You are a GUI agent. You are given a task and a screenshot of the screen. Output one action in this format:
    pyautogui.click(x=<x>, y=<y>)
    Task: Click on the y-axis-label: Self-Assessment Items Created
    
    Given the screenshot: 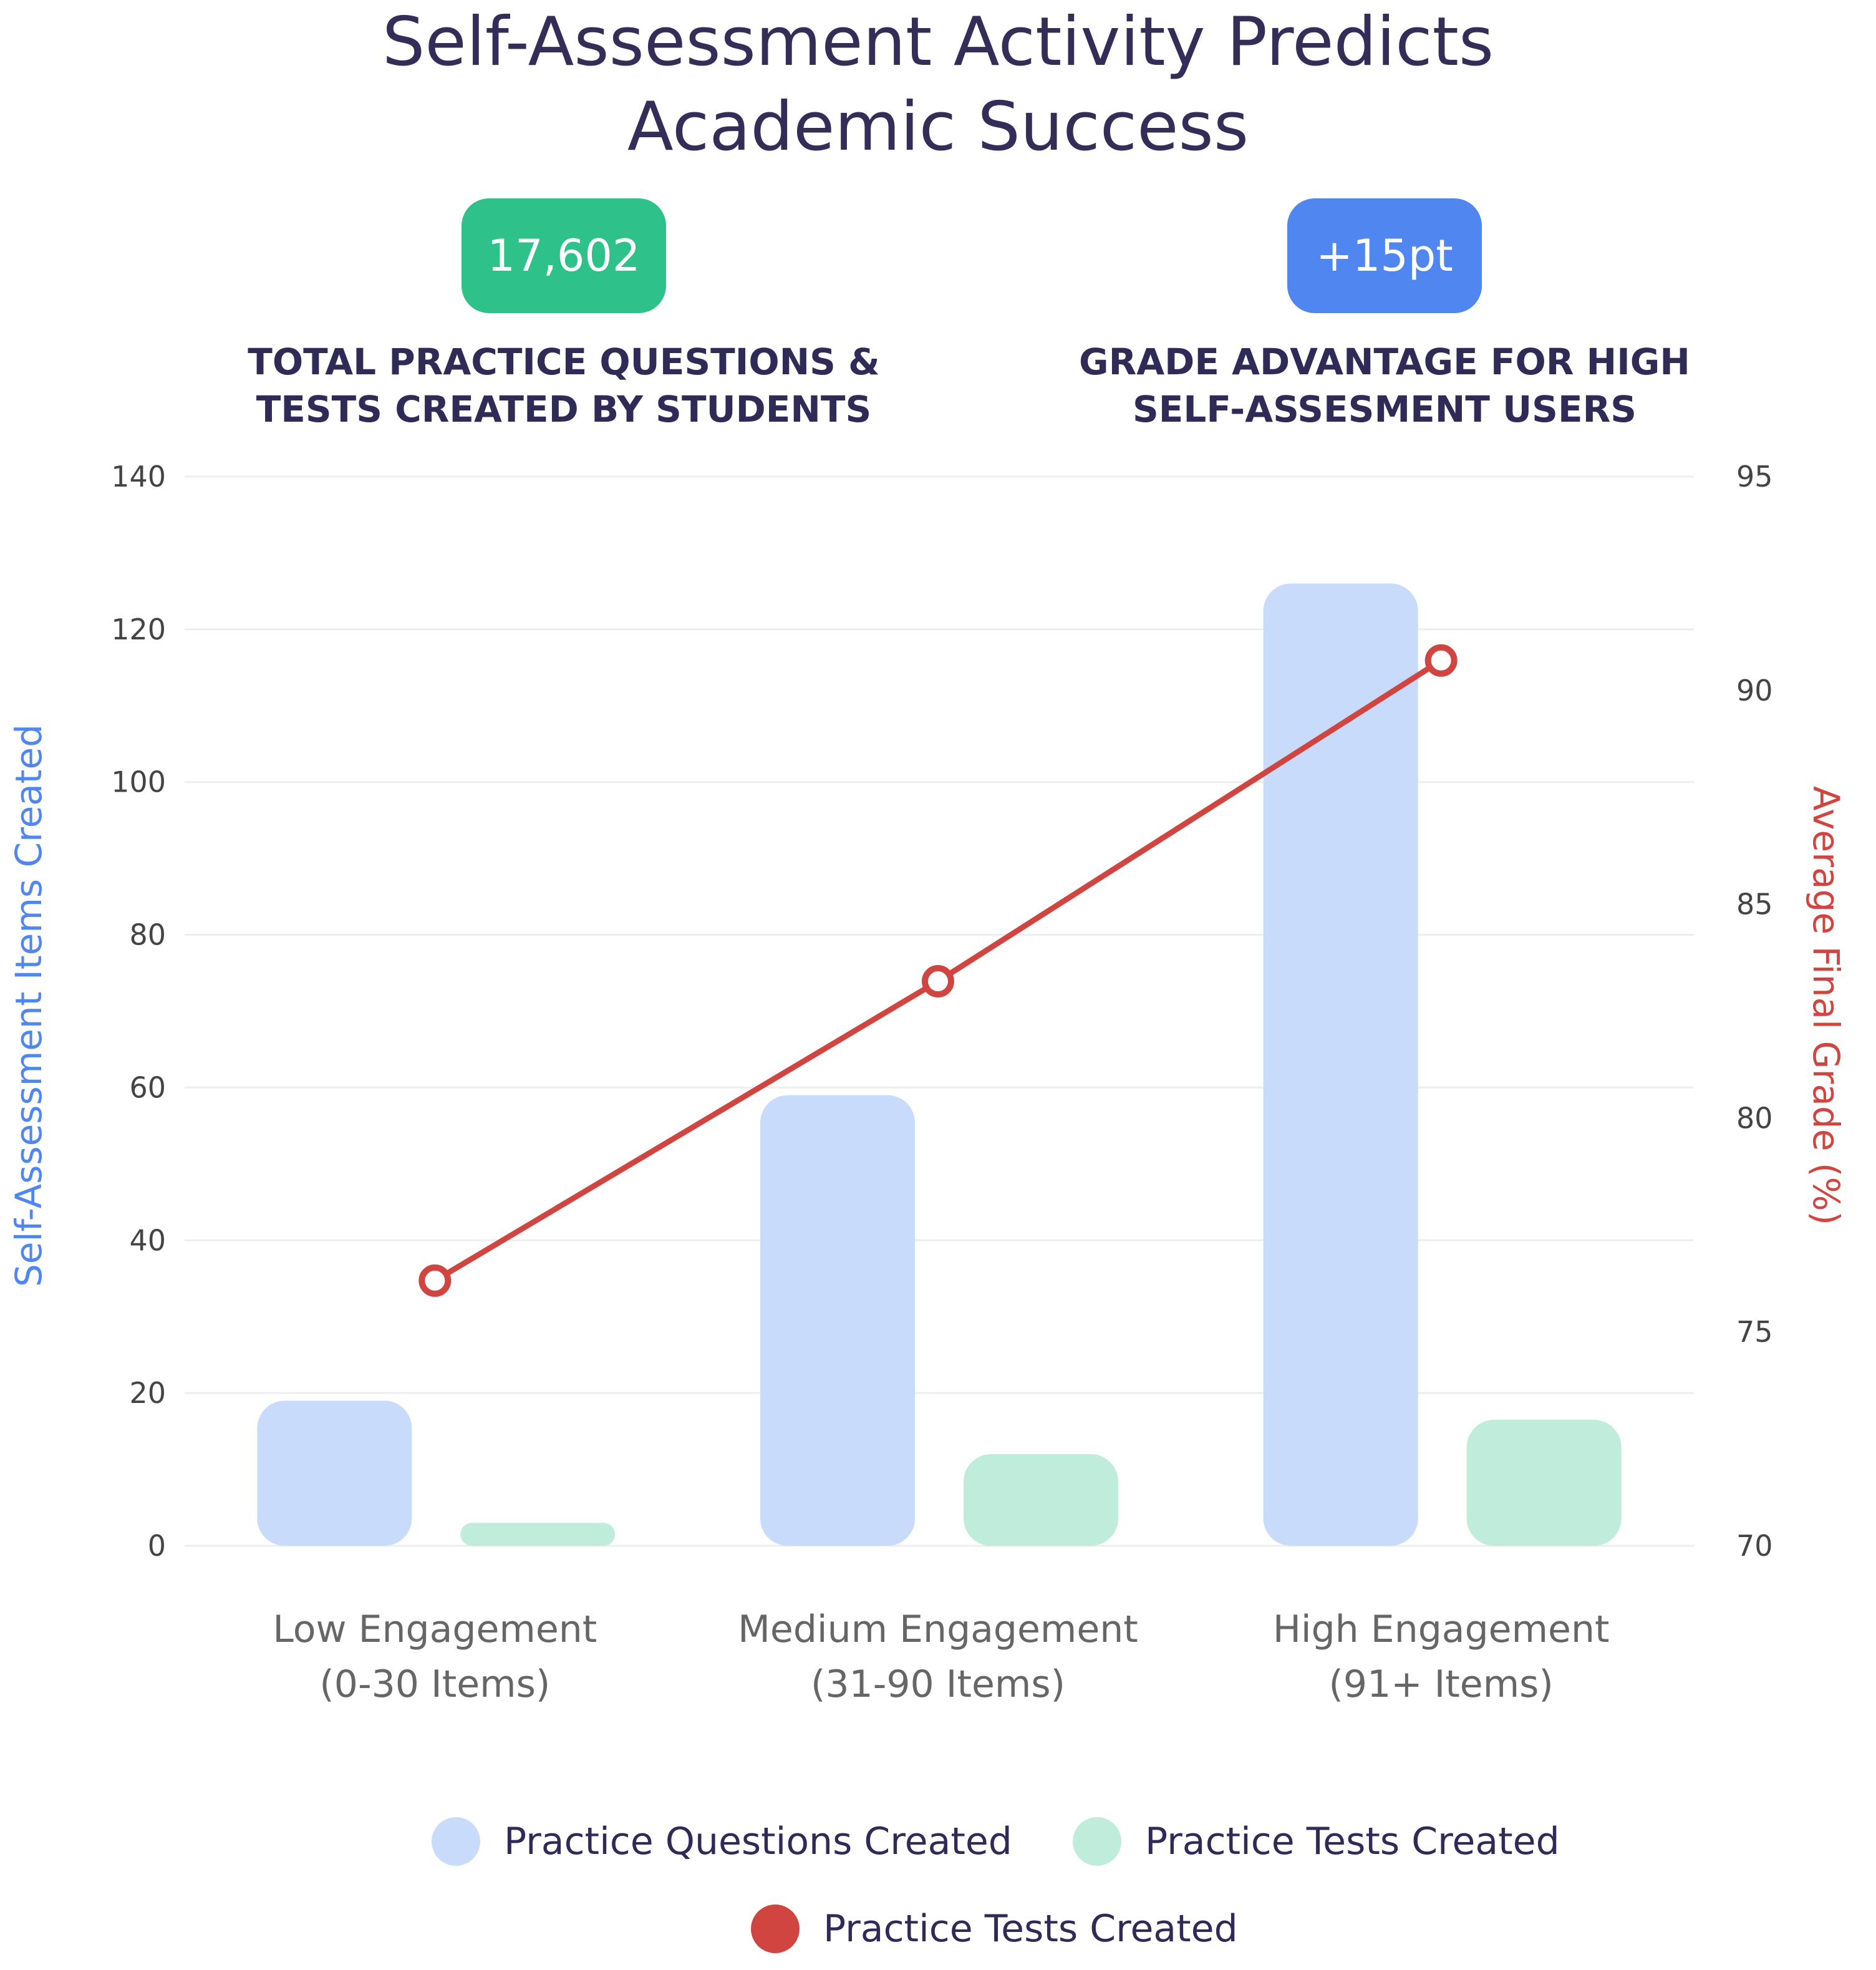 What is the action you would take?
    pyautogui.click(x=28, y=1005)
    